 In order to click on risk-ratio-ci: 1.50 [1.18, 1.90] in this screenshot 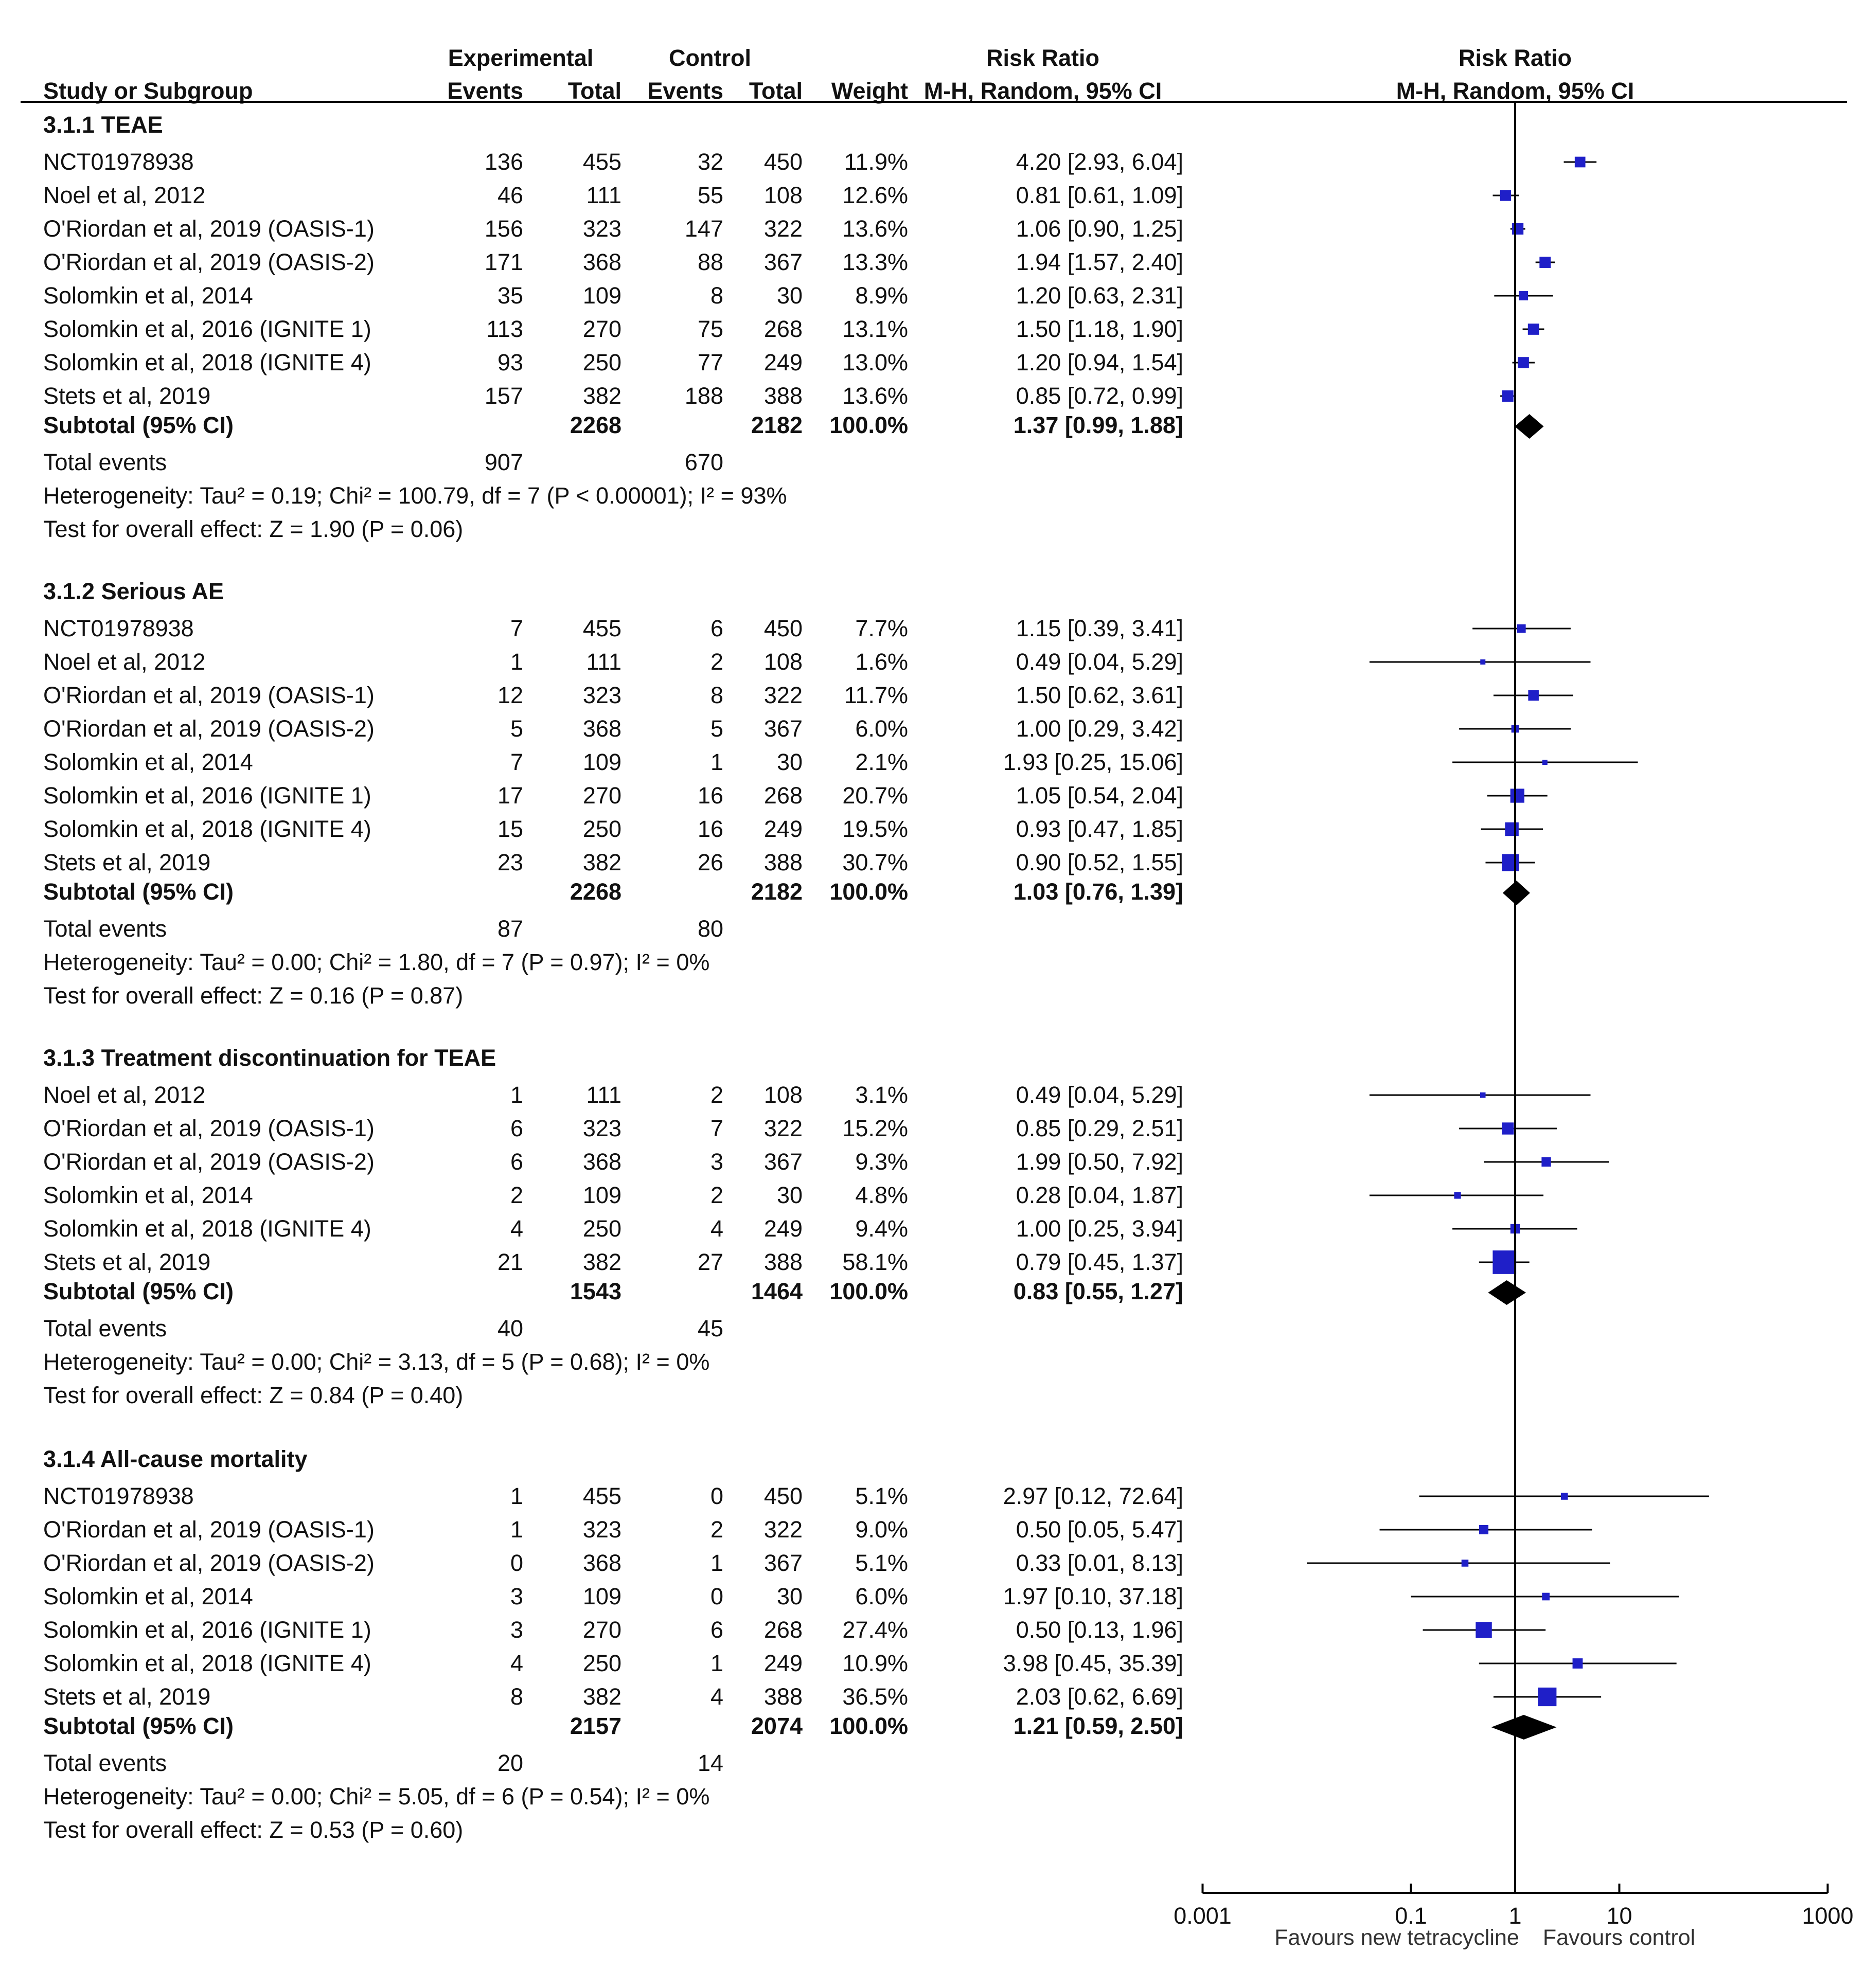, I will do `click(1099, 329)`.